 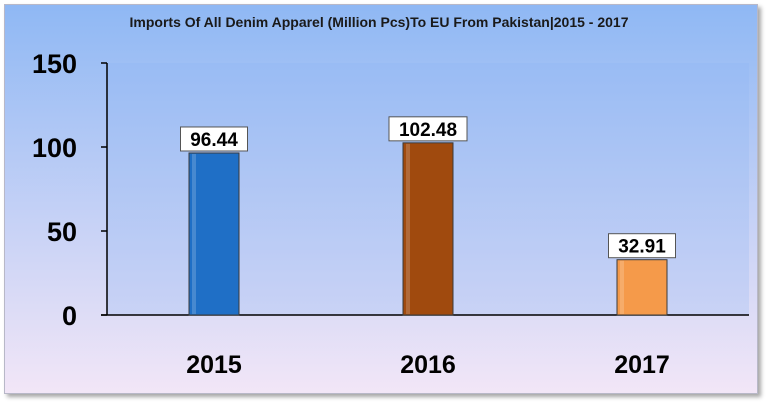 I want to click on bar-2015, so click(x=214, y=234).